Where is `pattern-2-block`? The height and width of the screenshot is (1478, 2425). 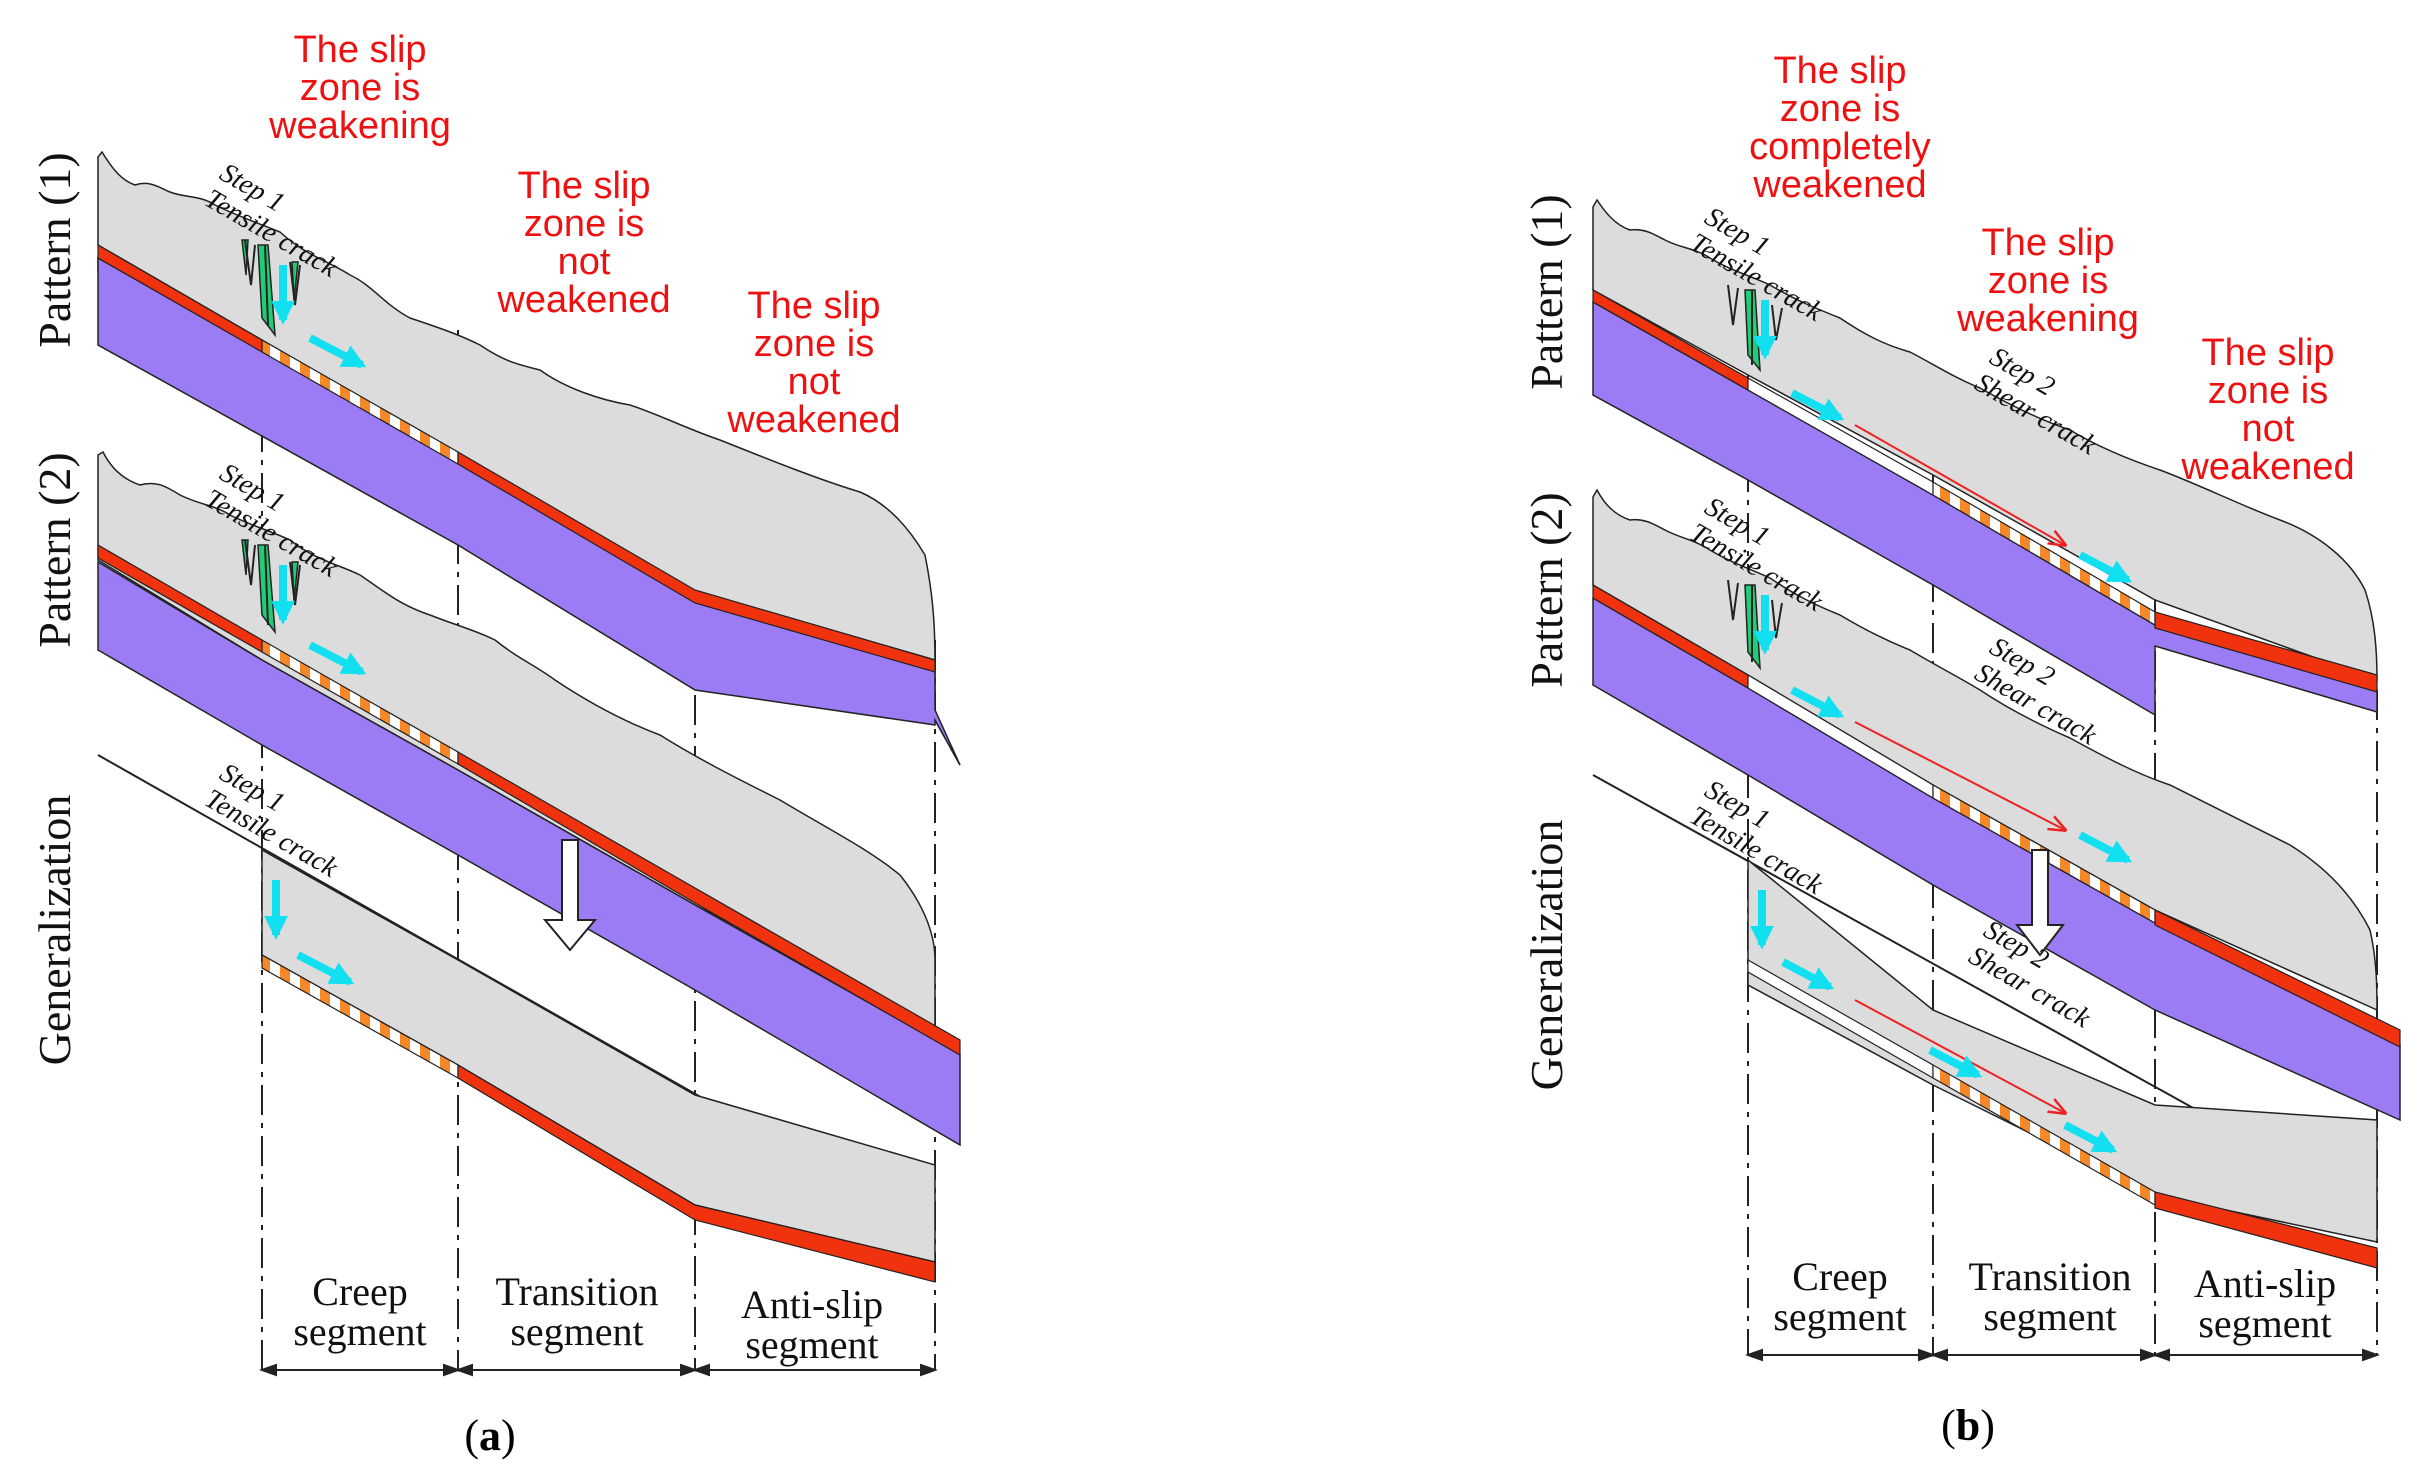
pattern-2-block is located at coordinates (1996, 805).